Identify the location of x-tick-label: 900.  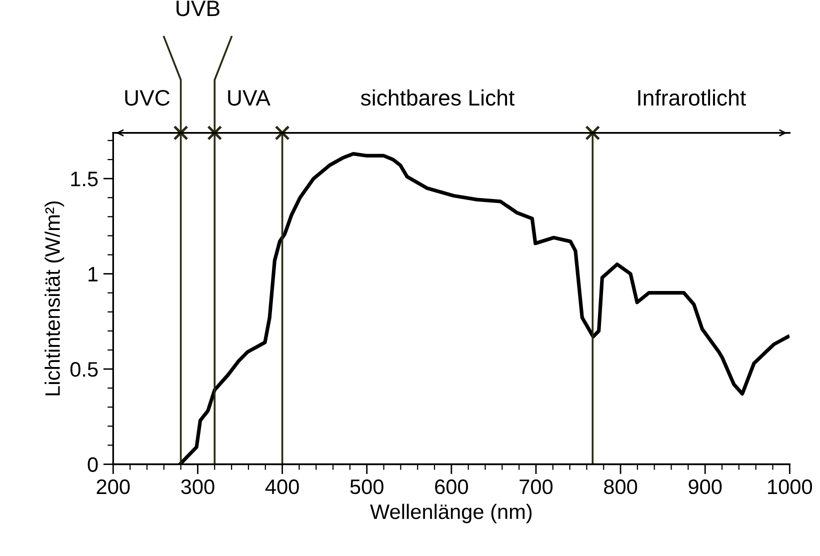
(705, 486).